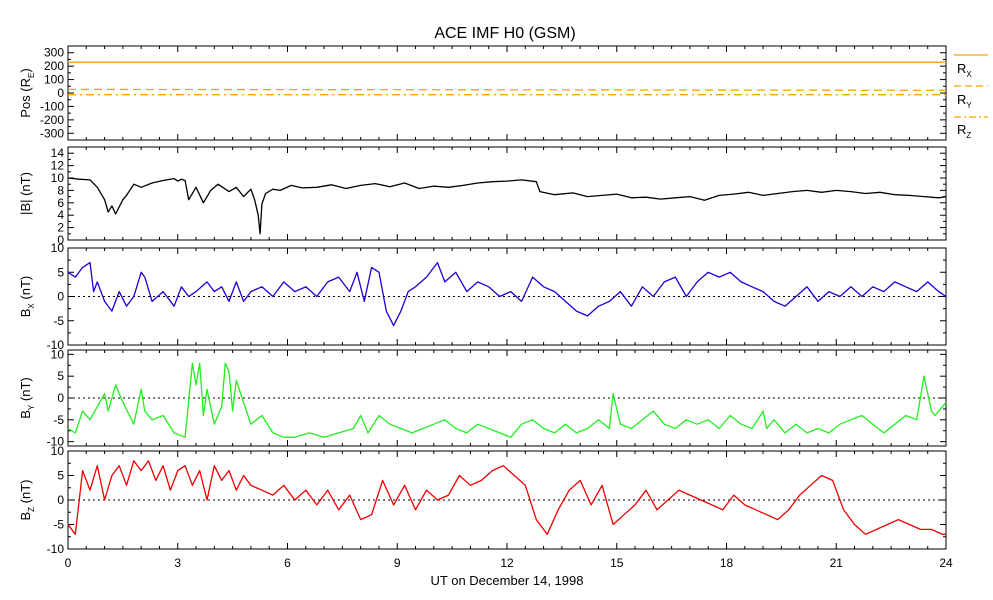  I want to click on y-axis-label: |B| (nT), so click(25, 193).